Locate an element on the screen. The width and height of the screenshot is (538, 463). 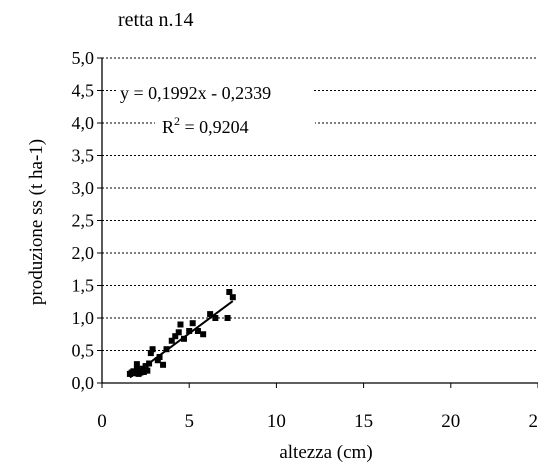
equation-background is located at coordinates (215, 92).